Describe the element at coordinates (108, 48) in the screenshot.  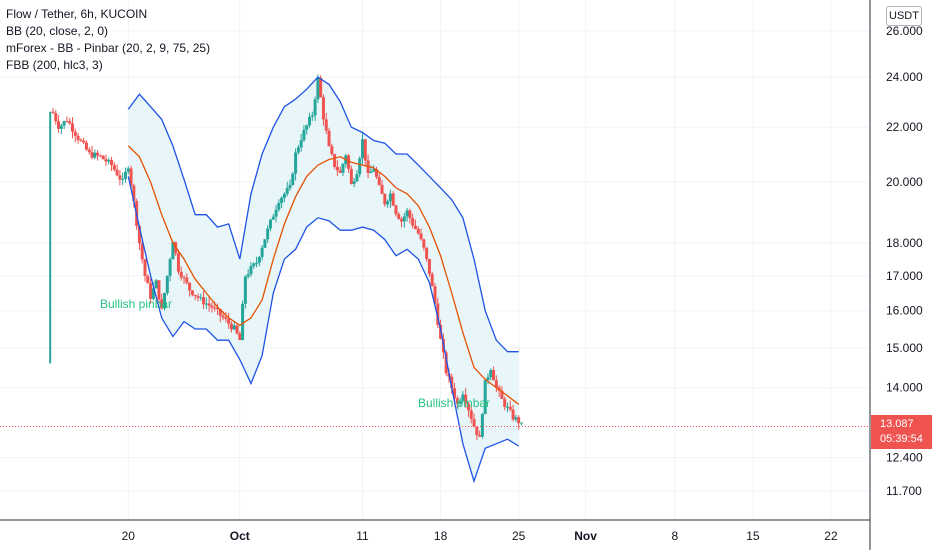
I see `legend-mforex: mForex - BB - Pinbar (20, 2, 9, 75, 25)` at that location.